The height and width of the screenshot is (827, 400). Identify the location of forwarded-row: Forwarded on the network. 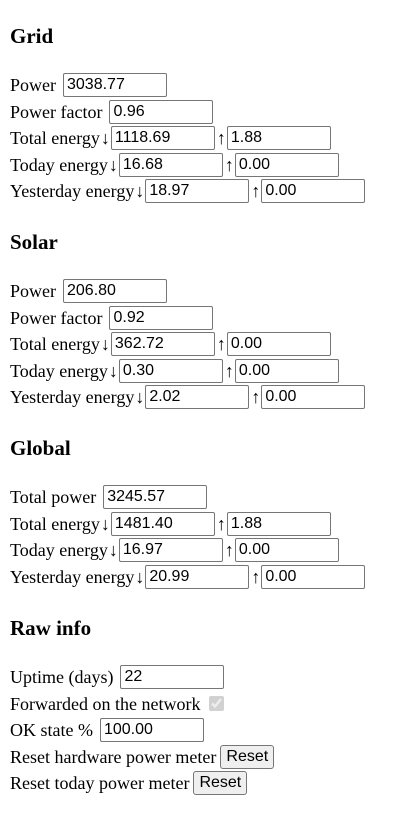
(205, 704).